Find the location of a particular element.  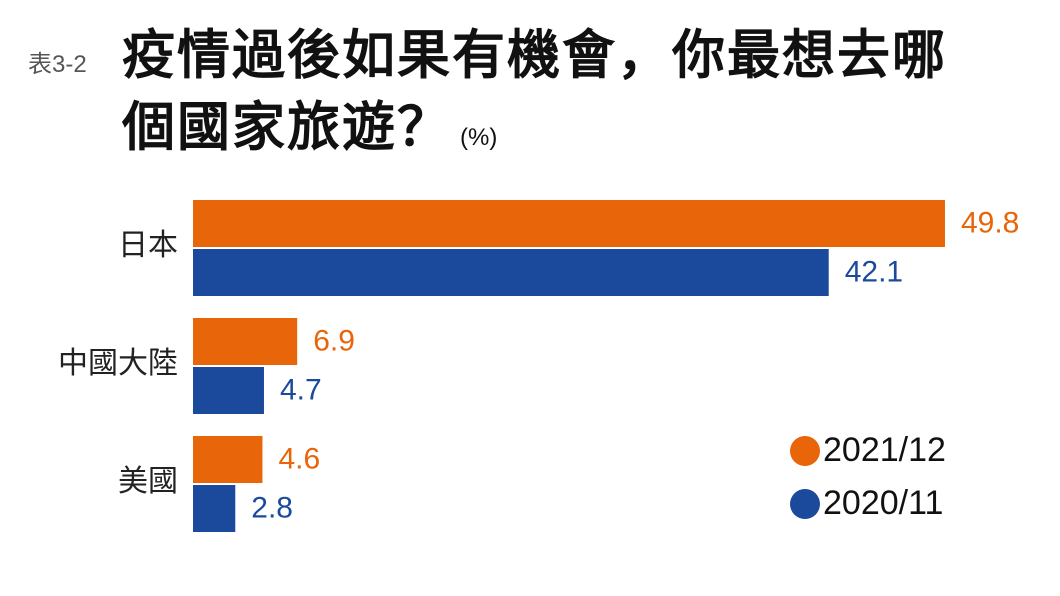

value-label: 4.7 is located at coordinates (301, 389).